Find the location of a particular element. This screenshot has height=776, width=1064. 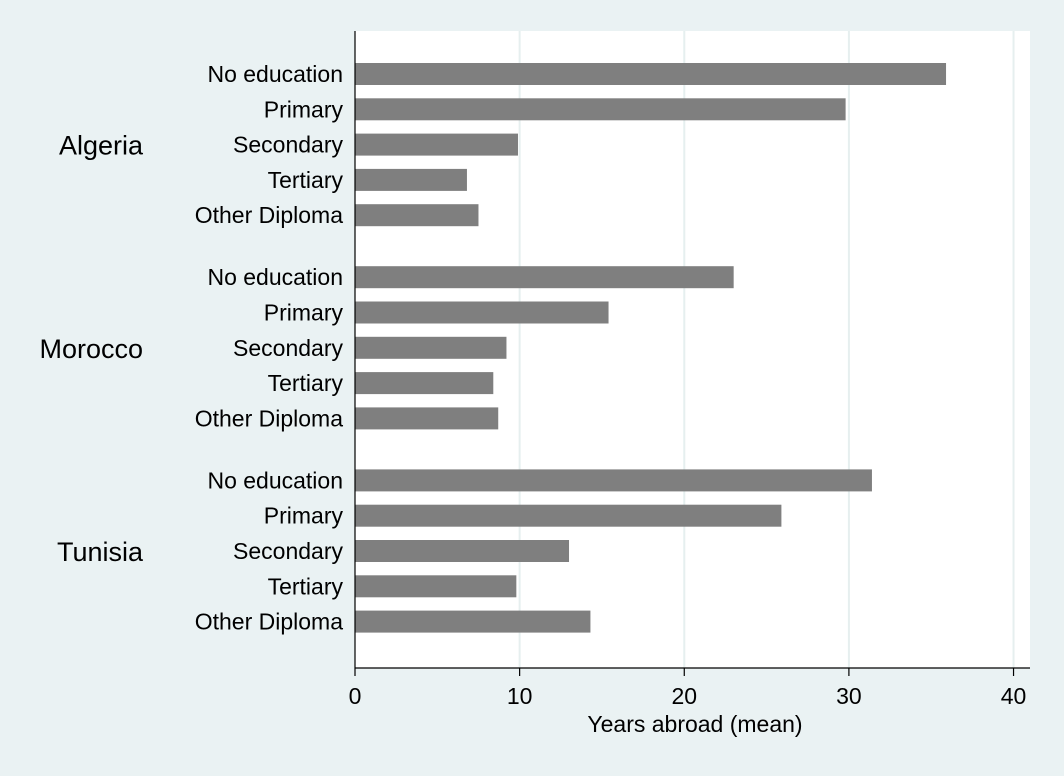

group-label: Tunisia is located at coordinates (100, 552).